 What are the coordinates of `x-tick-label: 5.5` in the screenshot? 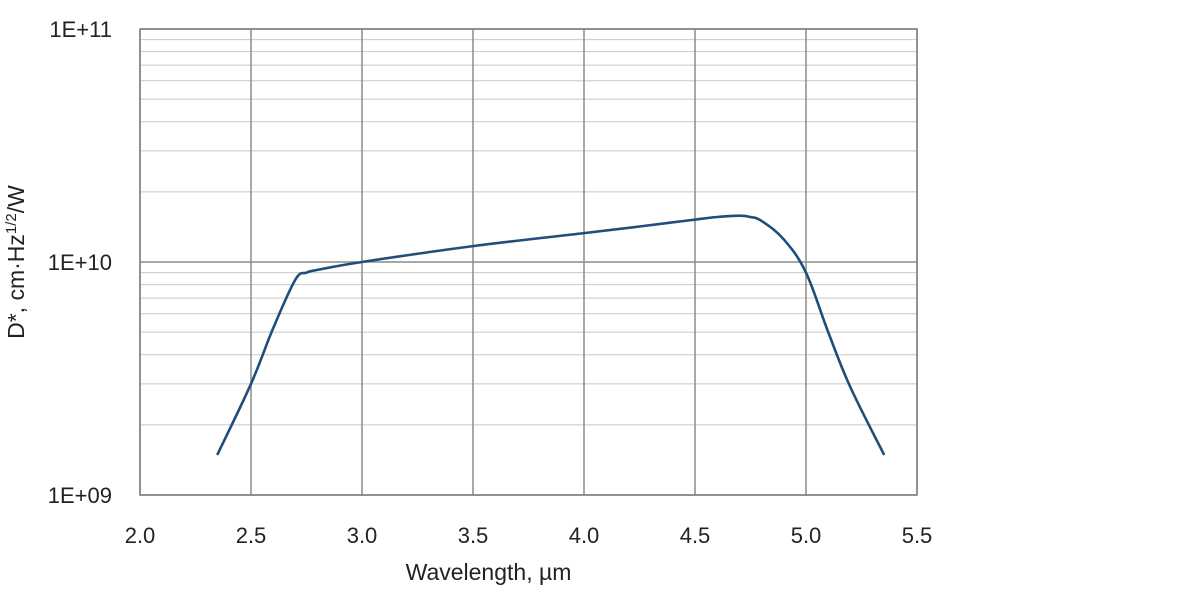 It's located at (917, 535).